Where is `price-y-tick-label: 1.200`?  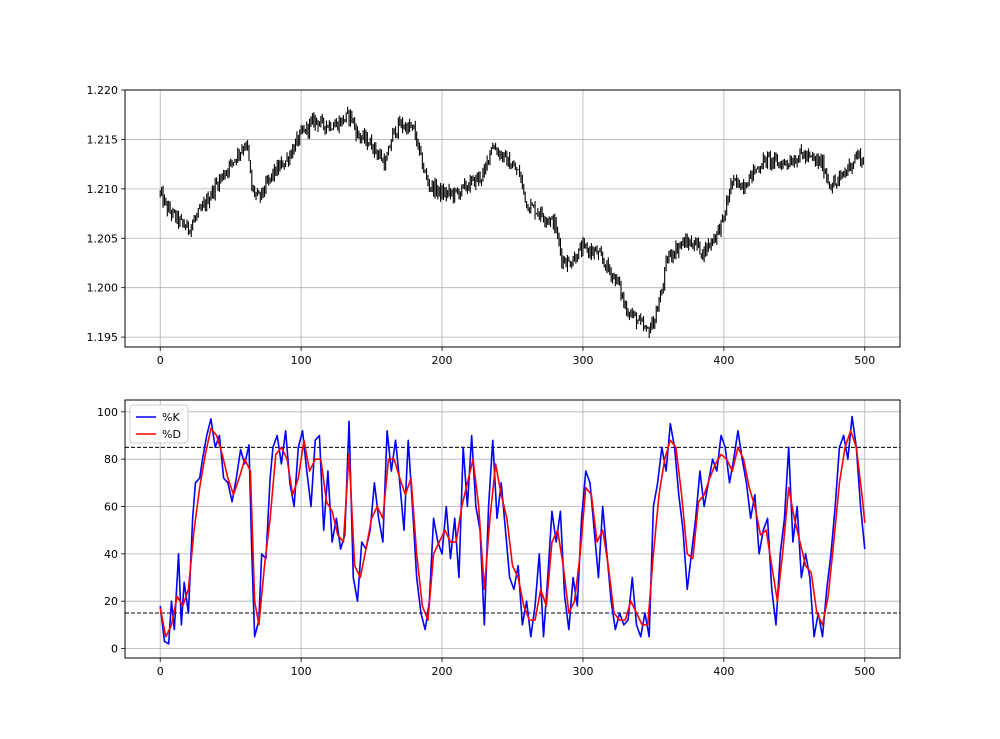
price-y-tick-label: 1.200 is located at coordinates (103, 288).